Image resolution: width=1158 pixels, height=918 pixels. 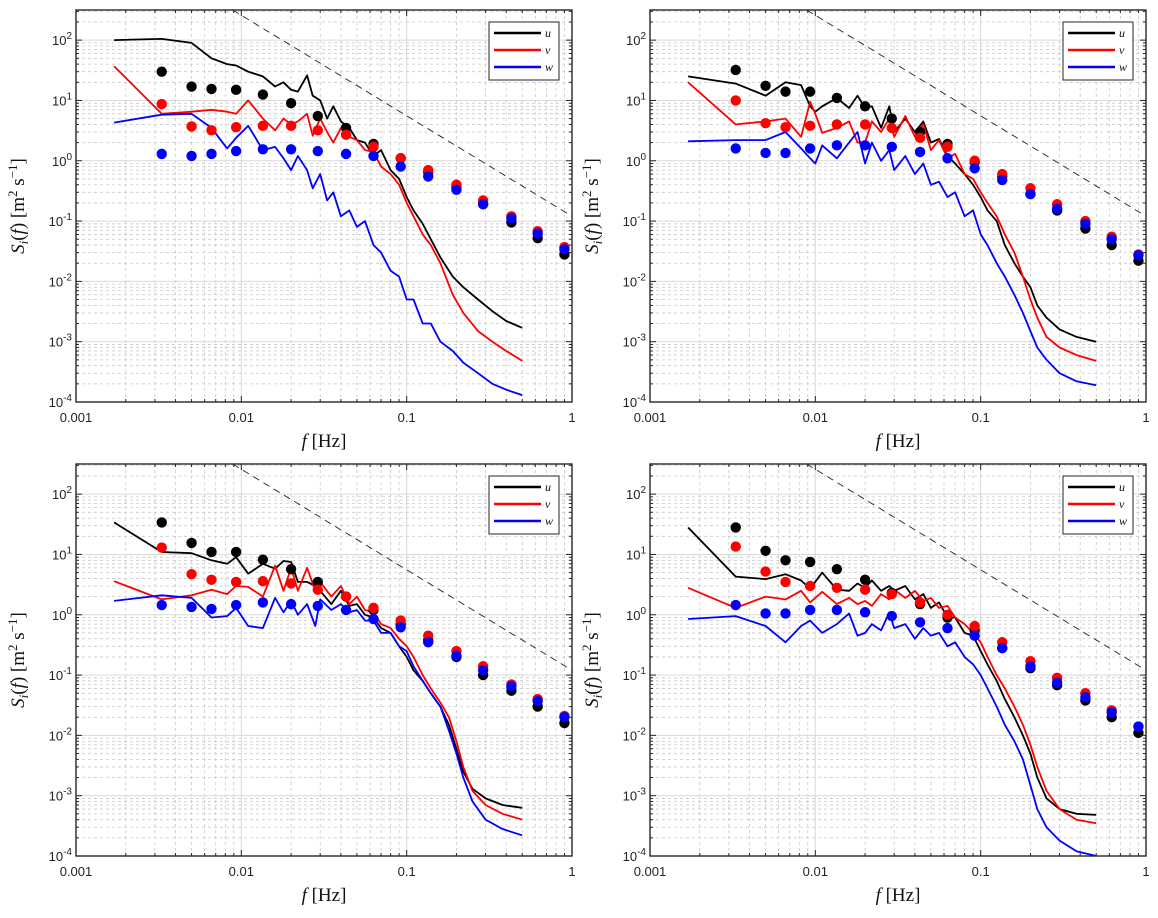 I want to click on reference-slope-line, so click(x=402, y=567).